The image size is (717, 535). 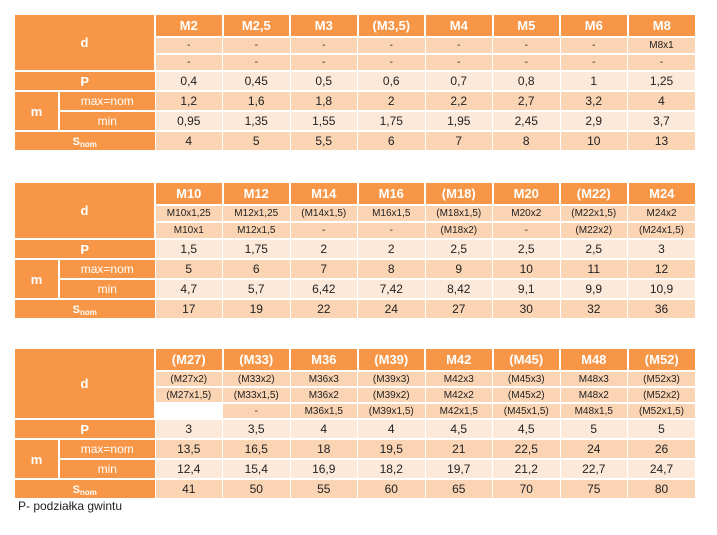 I want to click on d-cell: M48x3, so click(x=593, y=379).